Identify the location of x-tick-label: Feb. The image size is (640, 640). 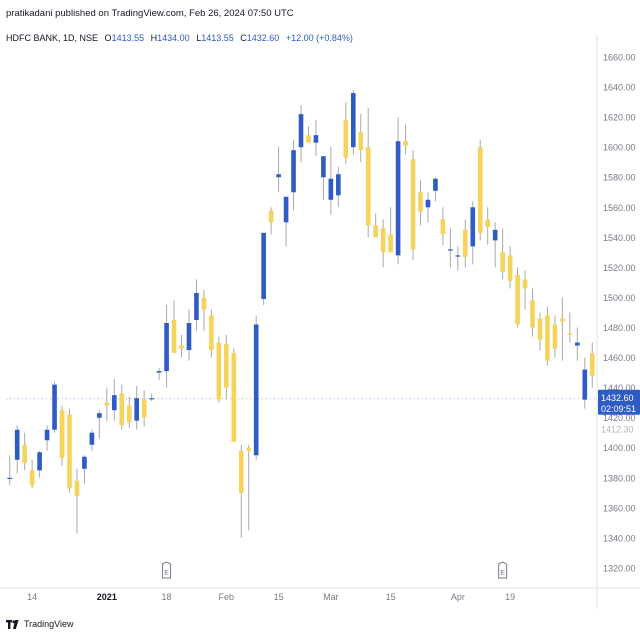
(227, 597).